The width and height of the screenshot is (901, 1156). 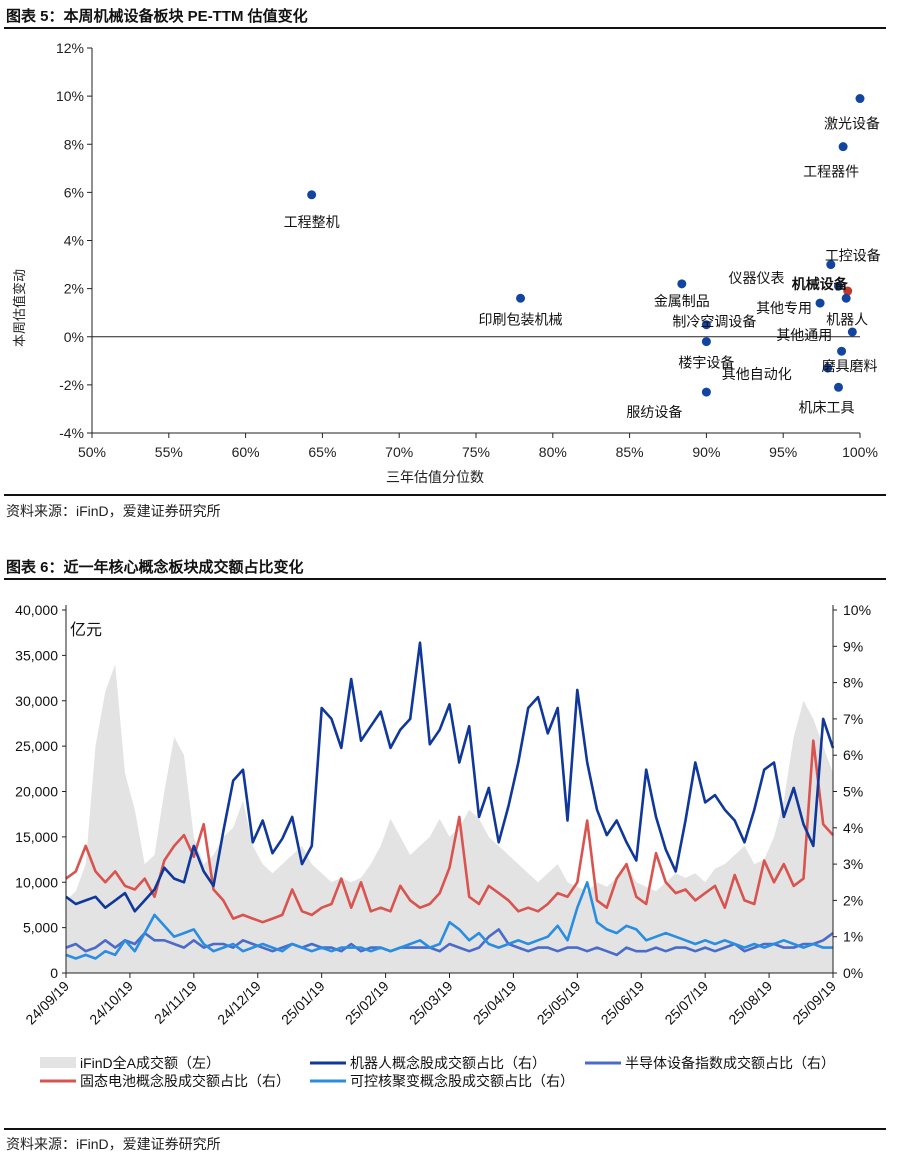 I want to click on figure5-point-label: 制冷空调设备, so click(x=714, y=322).